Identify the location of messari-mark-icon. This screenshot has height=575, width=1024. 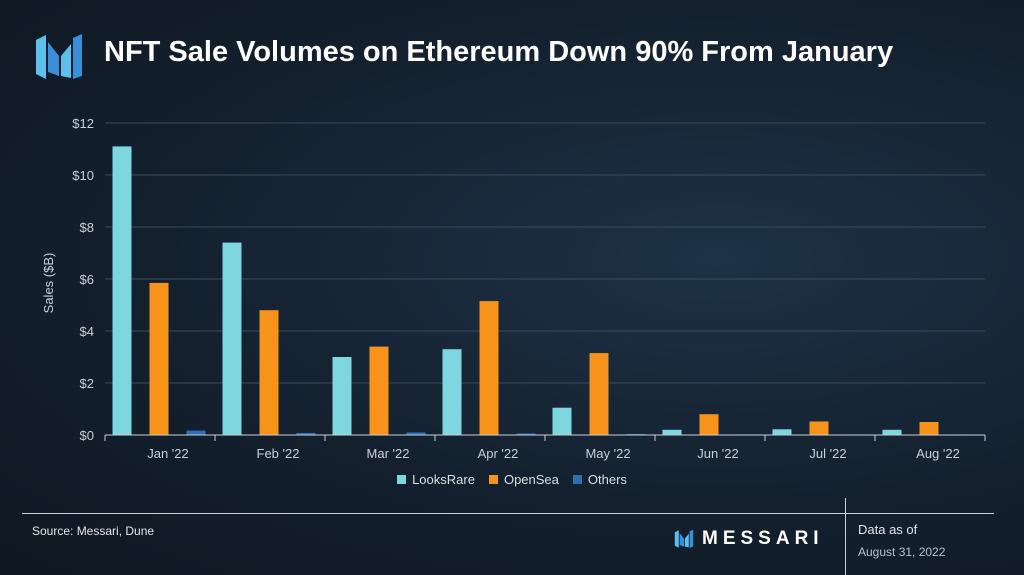
(684, 538).